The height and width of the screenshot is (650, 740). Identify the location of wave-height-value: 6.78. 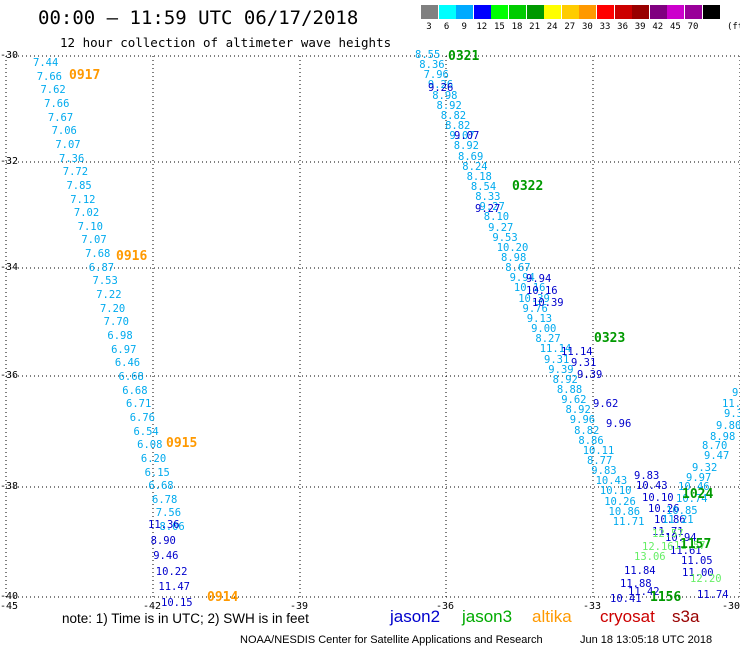
(165, 499).